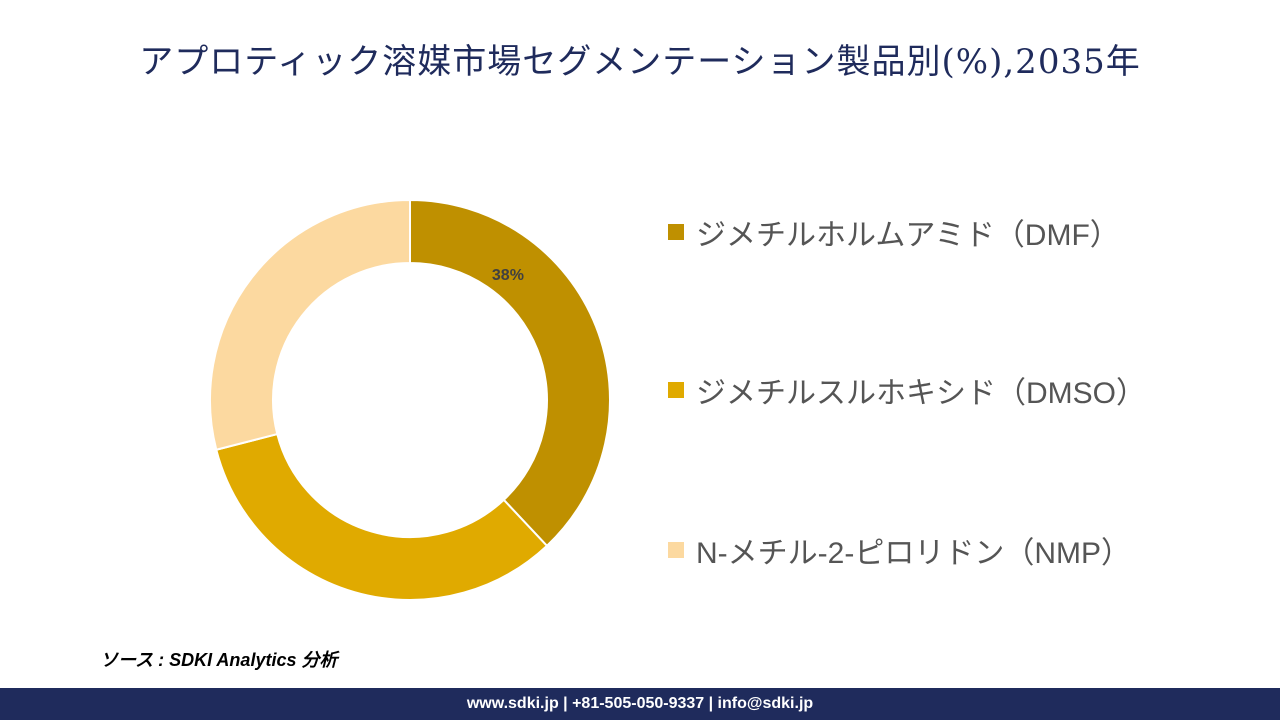 The image size is (1280, 720). I want to click on legend-swatch-dmf, so click(676, 232).